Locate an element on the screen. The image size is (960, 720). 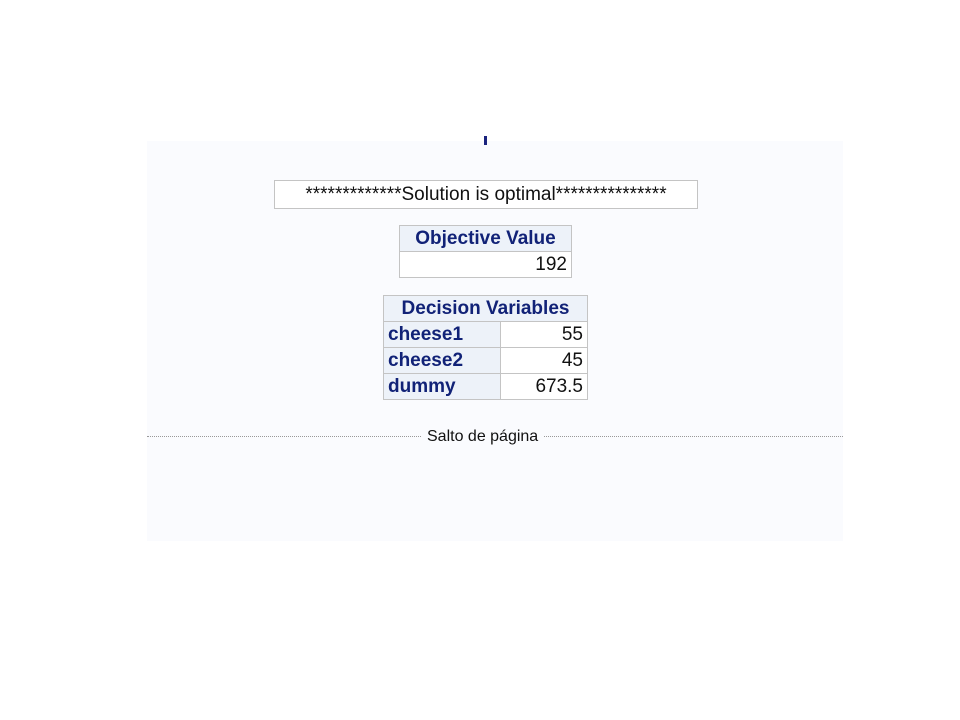
page-break-label: Salto de página is located at coordinates (483, 437).